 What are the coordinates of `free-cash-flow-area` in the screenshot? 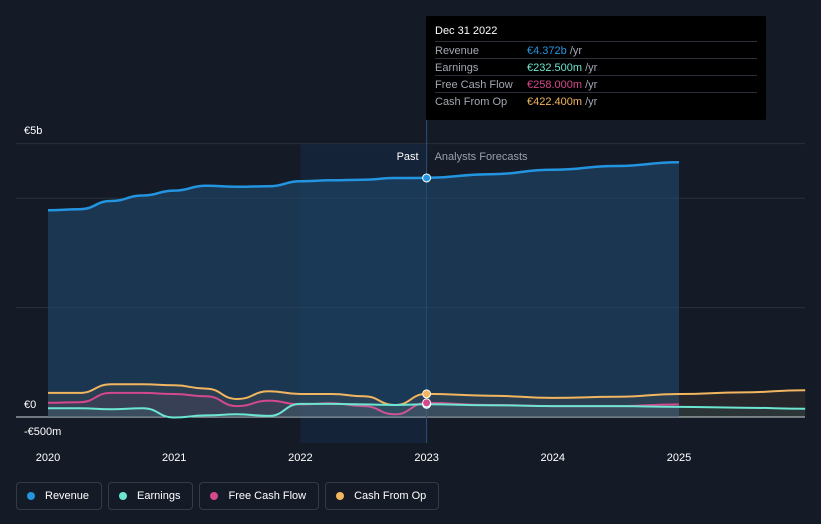 It's located at (363, 404).